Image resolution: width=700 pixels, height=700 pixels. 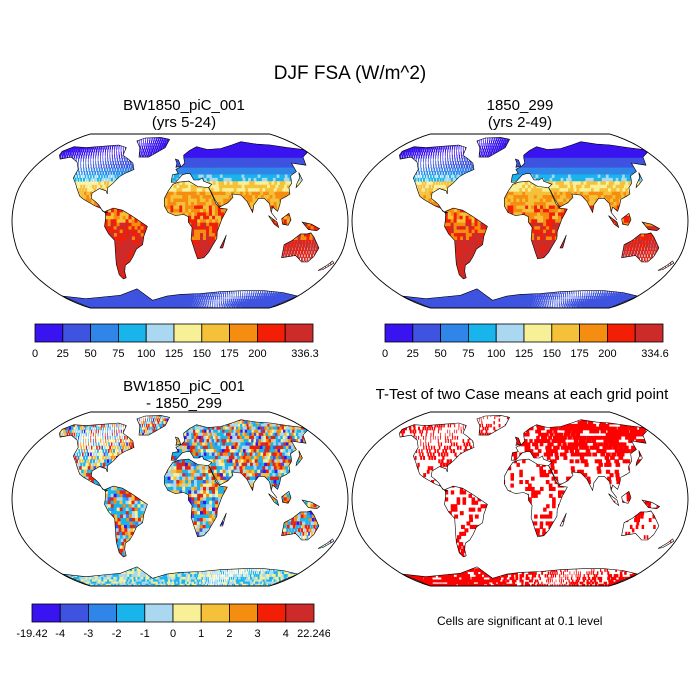 What do you see at coordinates (300, 525) in the screenshot?
I see `map-3-coastline-australia` at bounding box center [300, 525].